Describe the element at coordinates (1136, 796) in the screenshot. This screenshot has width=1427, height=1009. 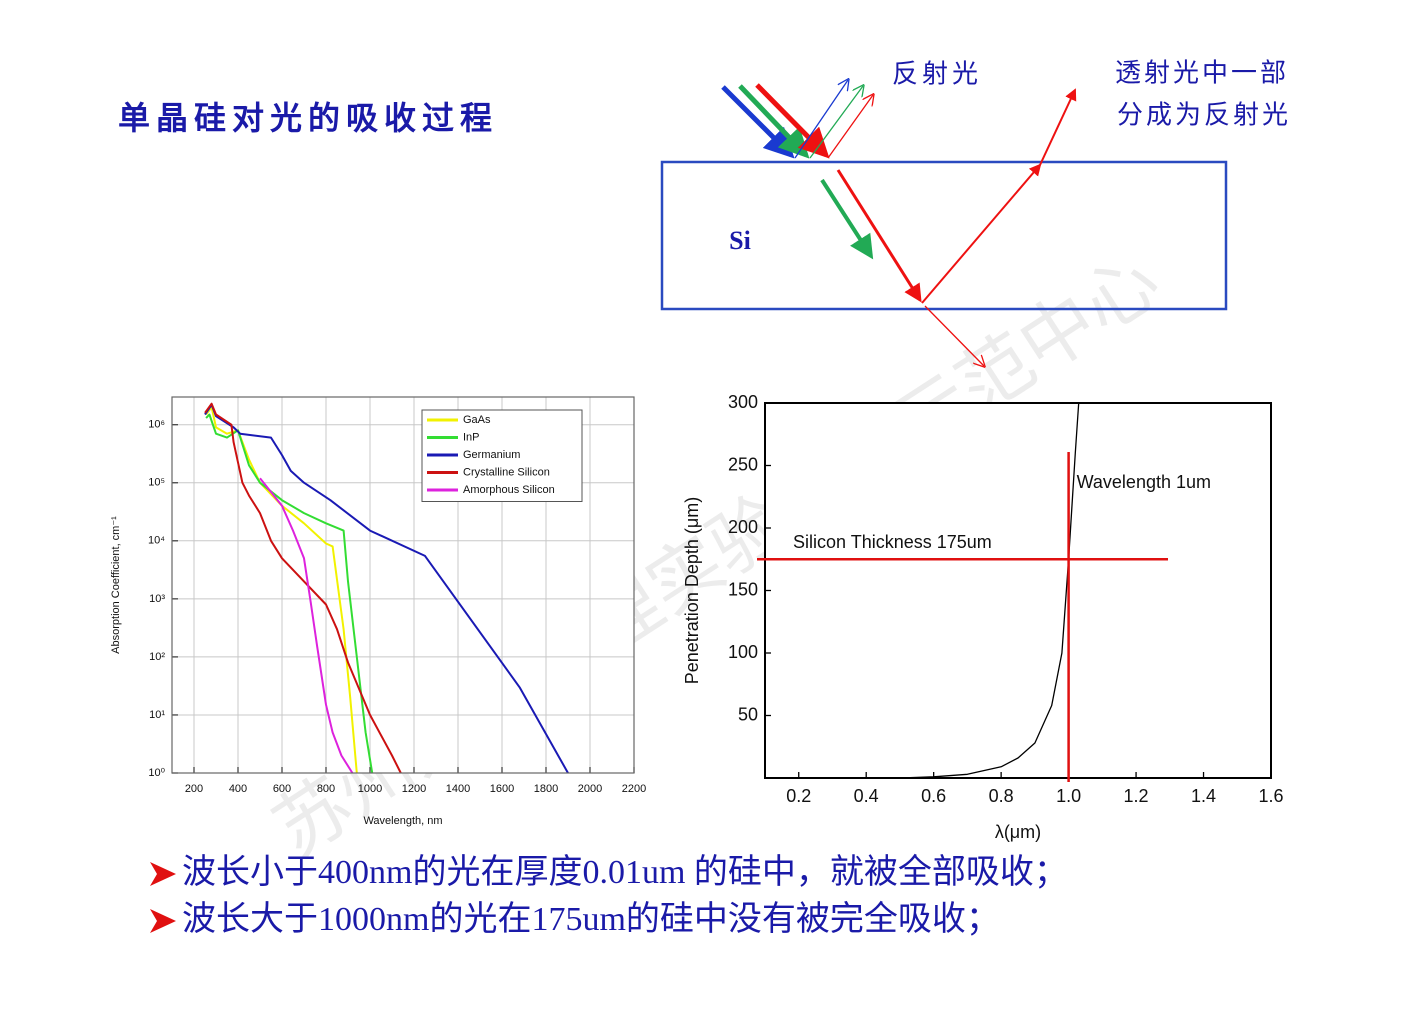
I see `x-tick-label: 1.2` at that location.